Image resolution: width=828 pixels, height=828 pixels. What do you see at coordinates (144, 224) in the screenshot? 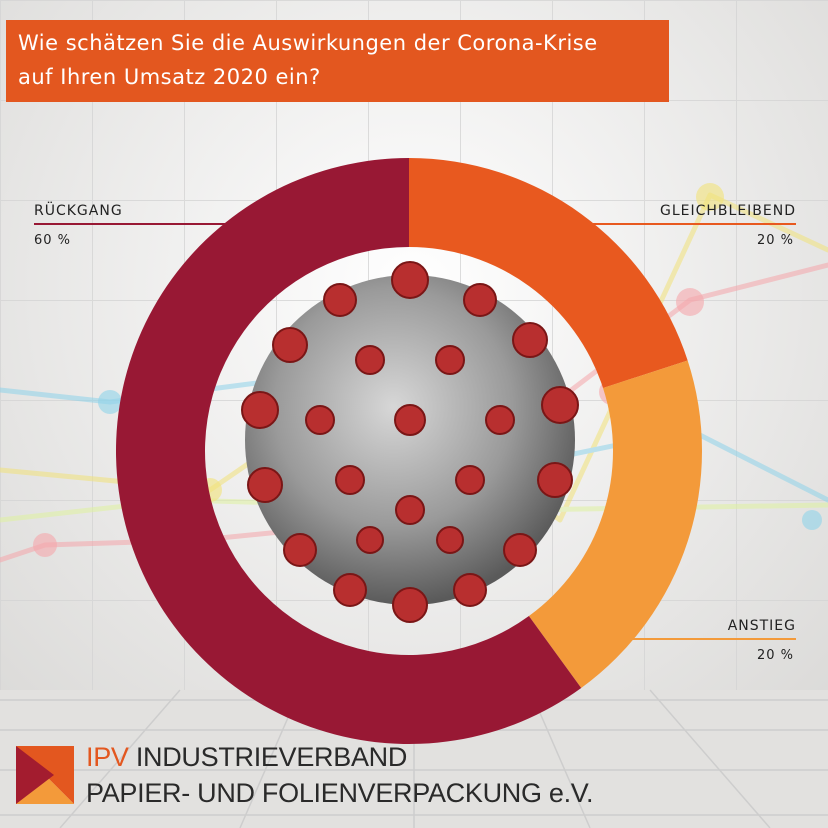
I see `rule-rueckgang` at bounding box center [144, 224].